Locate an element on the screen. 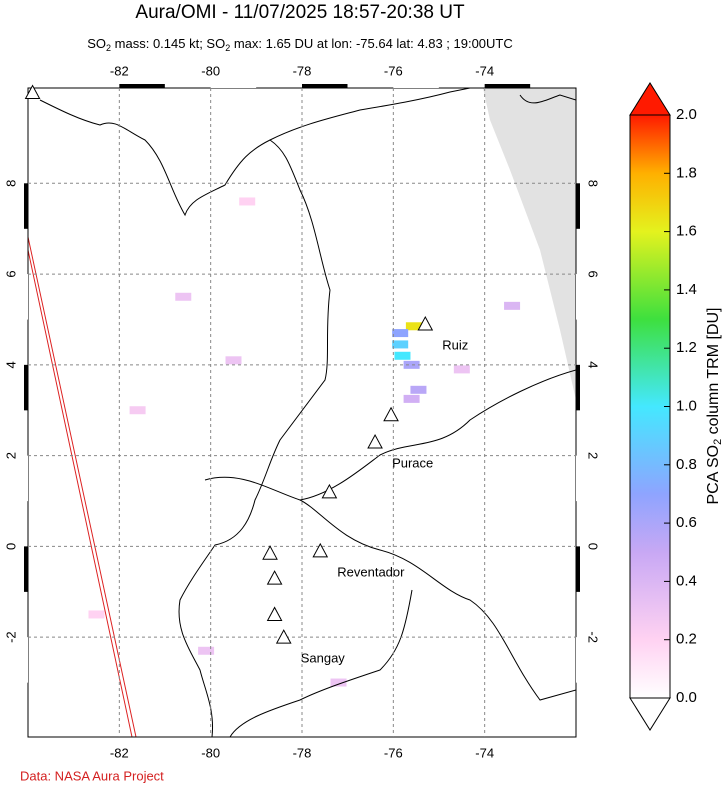 This screenshot has height=800, width=727. swath-edge is located at coordinates (82, 486).